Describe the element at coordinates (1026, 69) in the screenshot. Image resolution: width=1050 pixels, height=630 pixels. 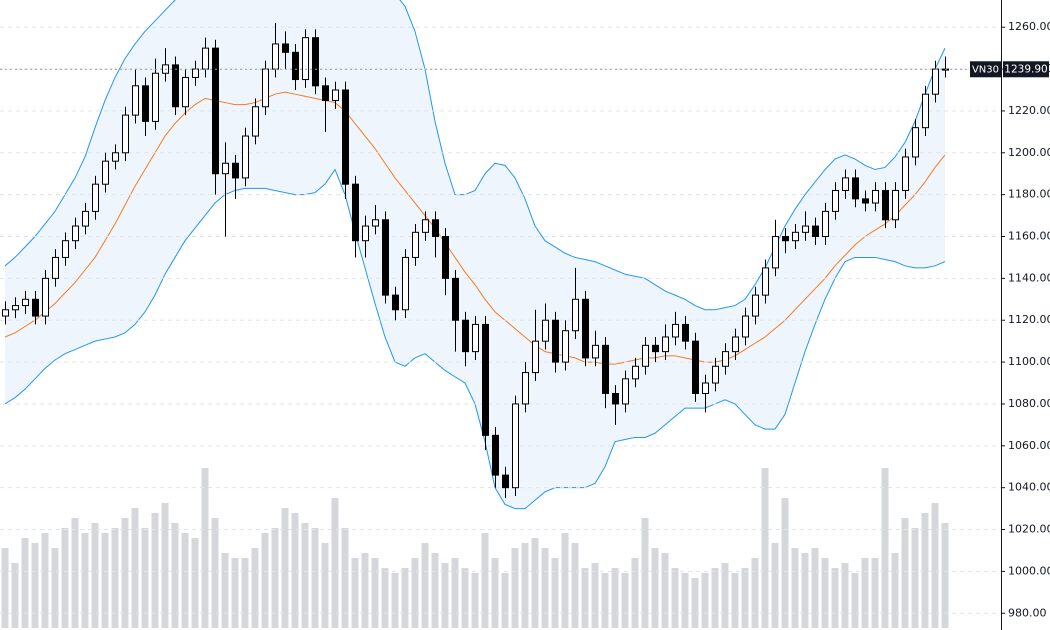
I see `price-badge` at that location.